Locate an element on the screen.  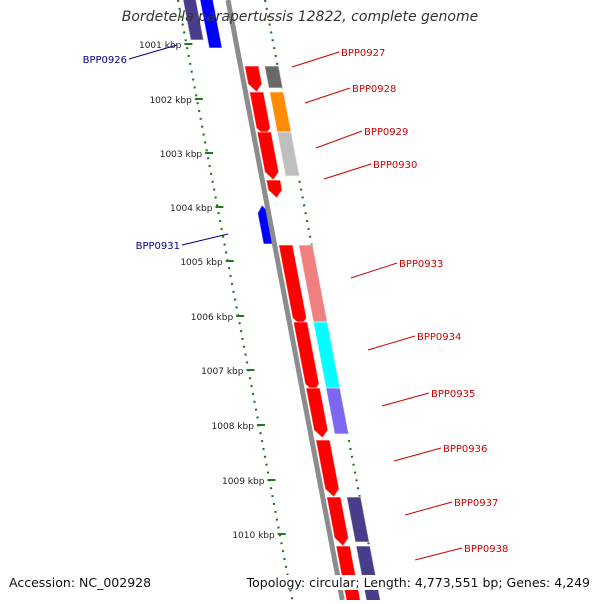
scale-label-1004: 1004 kbp is located at coordinates (191, 209).